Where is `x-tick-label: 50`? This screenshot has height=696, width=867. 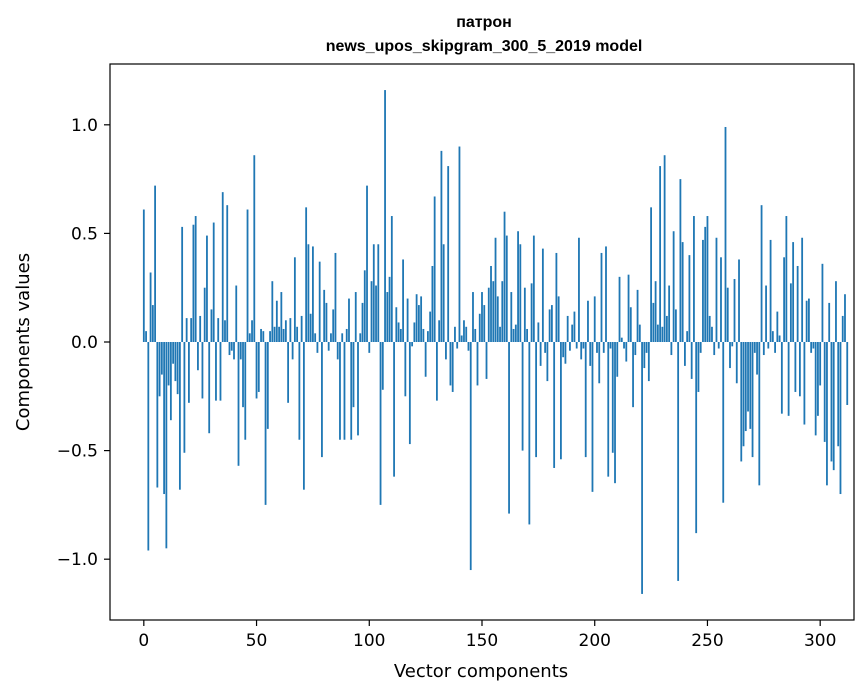
x-tick-label: 50 is located at coordinates (257, 641).